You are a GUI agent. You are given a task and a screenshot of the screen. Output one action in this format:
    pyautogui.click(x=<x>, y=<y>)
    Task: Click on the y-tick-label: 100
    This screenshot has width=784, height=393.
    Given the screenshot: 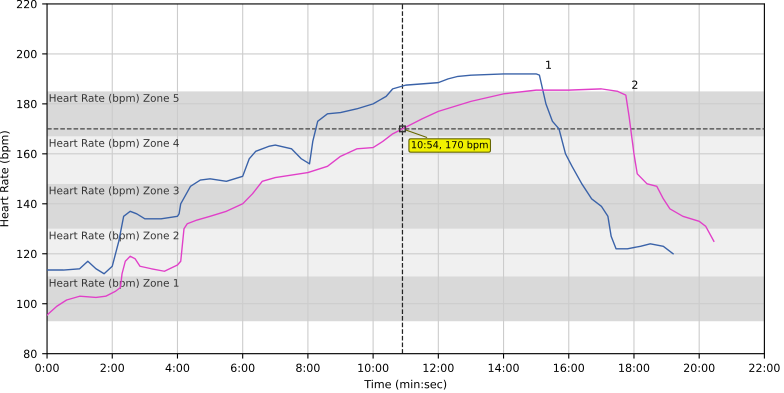 What is the action you would take?
    pyautogui.click(x=27, y=304)
    